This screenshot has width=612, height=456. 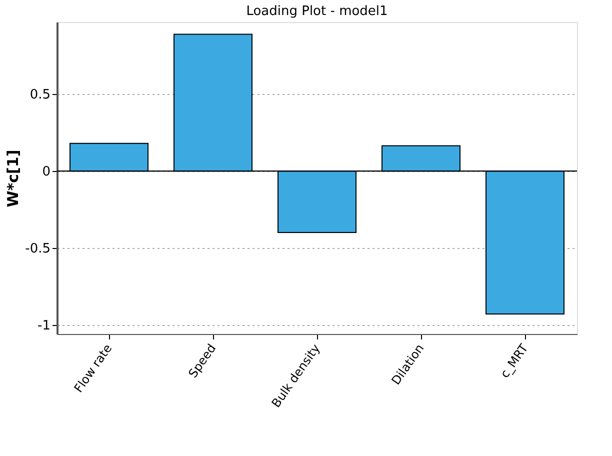 I want to click on y-tick-label: -1, so click(x=44, y=326).